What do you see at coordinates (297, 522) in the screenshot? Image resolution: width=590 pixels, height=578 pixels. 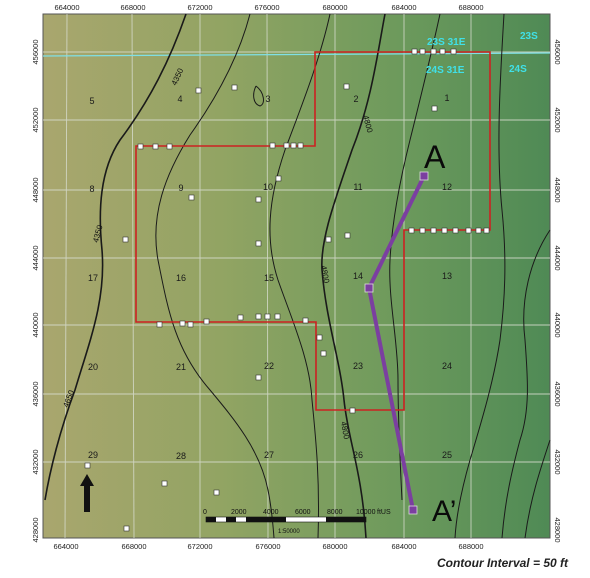 I see `scale-bar: 0 2000 4000 6000 8000 10000 ftUS 1:50000` at bounding box center [297, 522].